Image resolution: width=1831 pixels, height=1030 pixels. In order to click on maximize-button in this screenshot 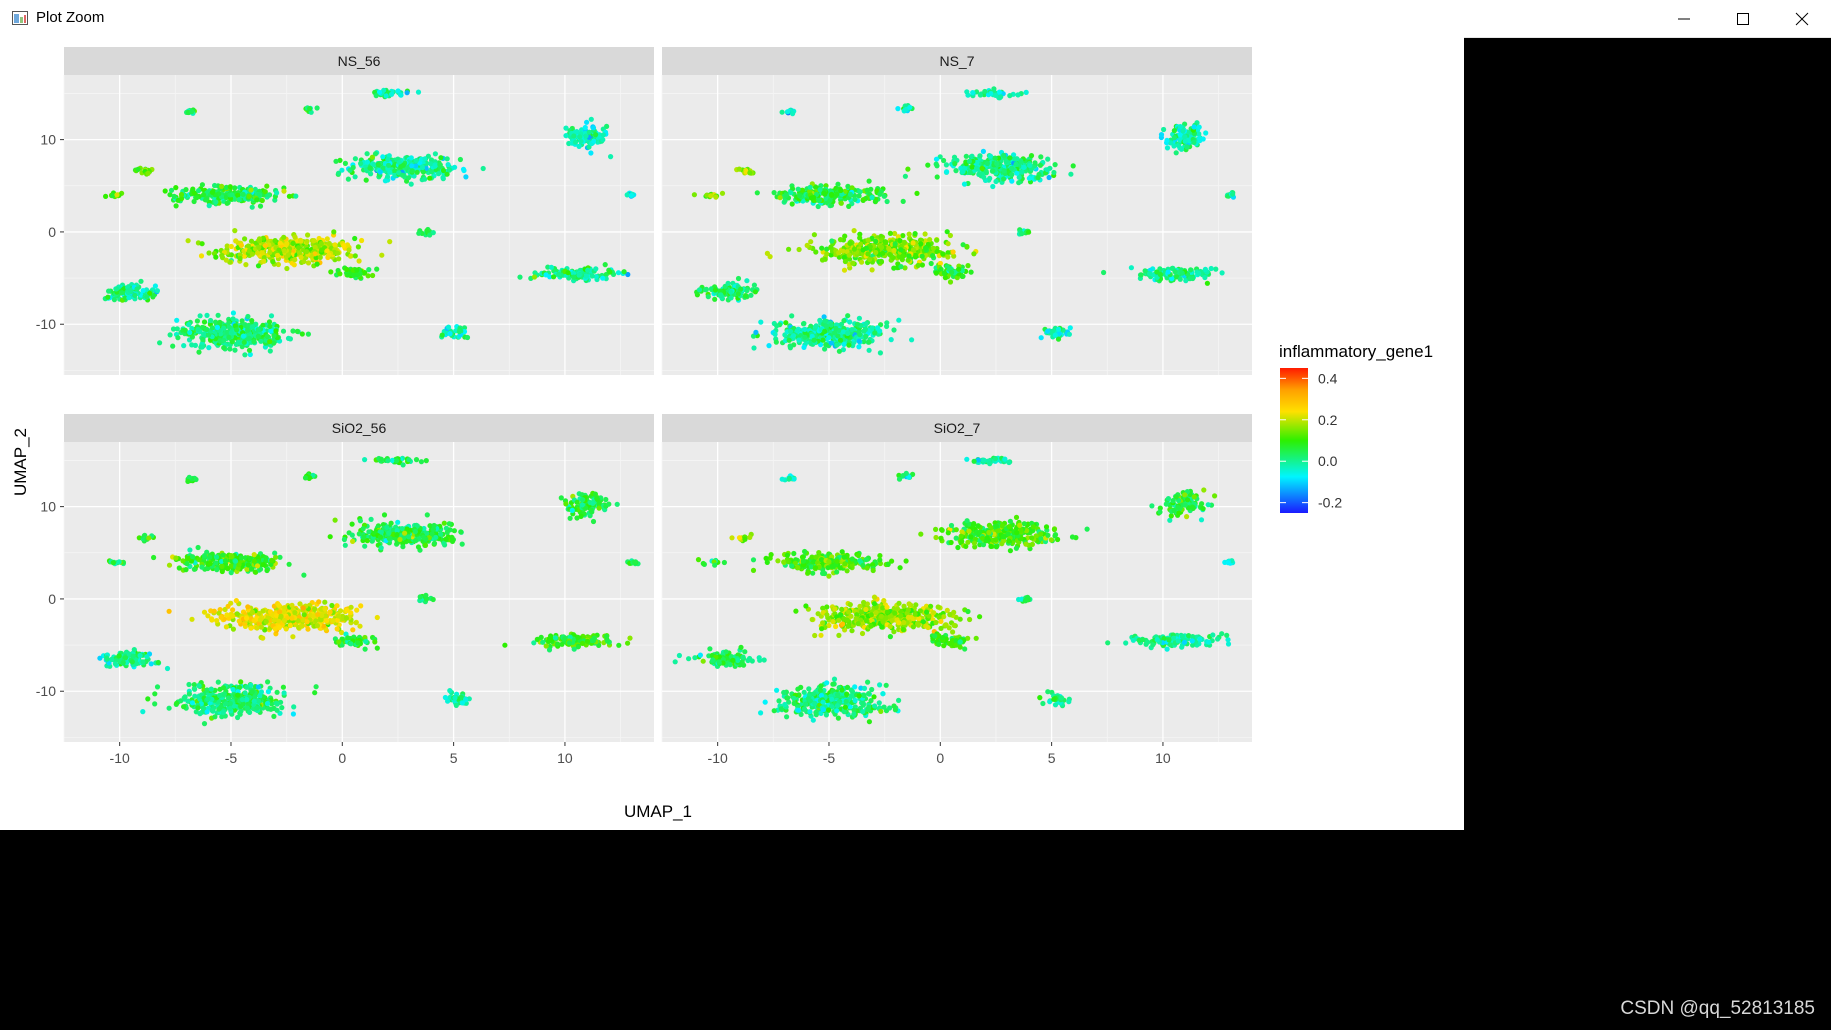, I will do `click(1743, 18)`.